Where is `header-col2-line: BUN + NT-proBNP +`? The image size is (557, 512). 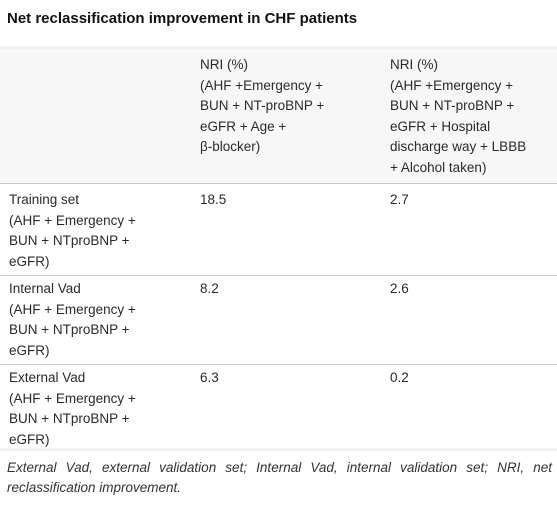
header-col2-line: BUN + NT-proBNP + is located at coordinates (452, 105).